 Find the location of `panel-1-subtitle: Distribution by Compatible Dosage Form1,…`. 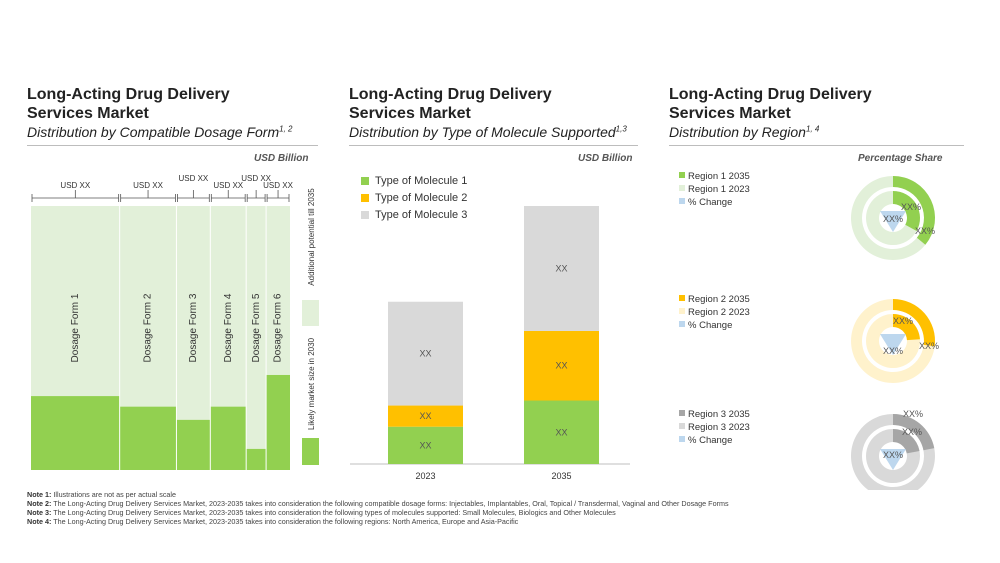

panel-1-subtitle: Distribution by Compatible Dosage Form1,… is located at coordinates (159, 132).